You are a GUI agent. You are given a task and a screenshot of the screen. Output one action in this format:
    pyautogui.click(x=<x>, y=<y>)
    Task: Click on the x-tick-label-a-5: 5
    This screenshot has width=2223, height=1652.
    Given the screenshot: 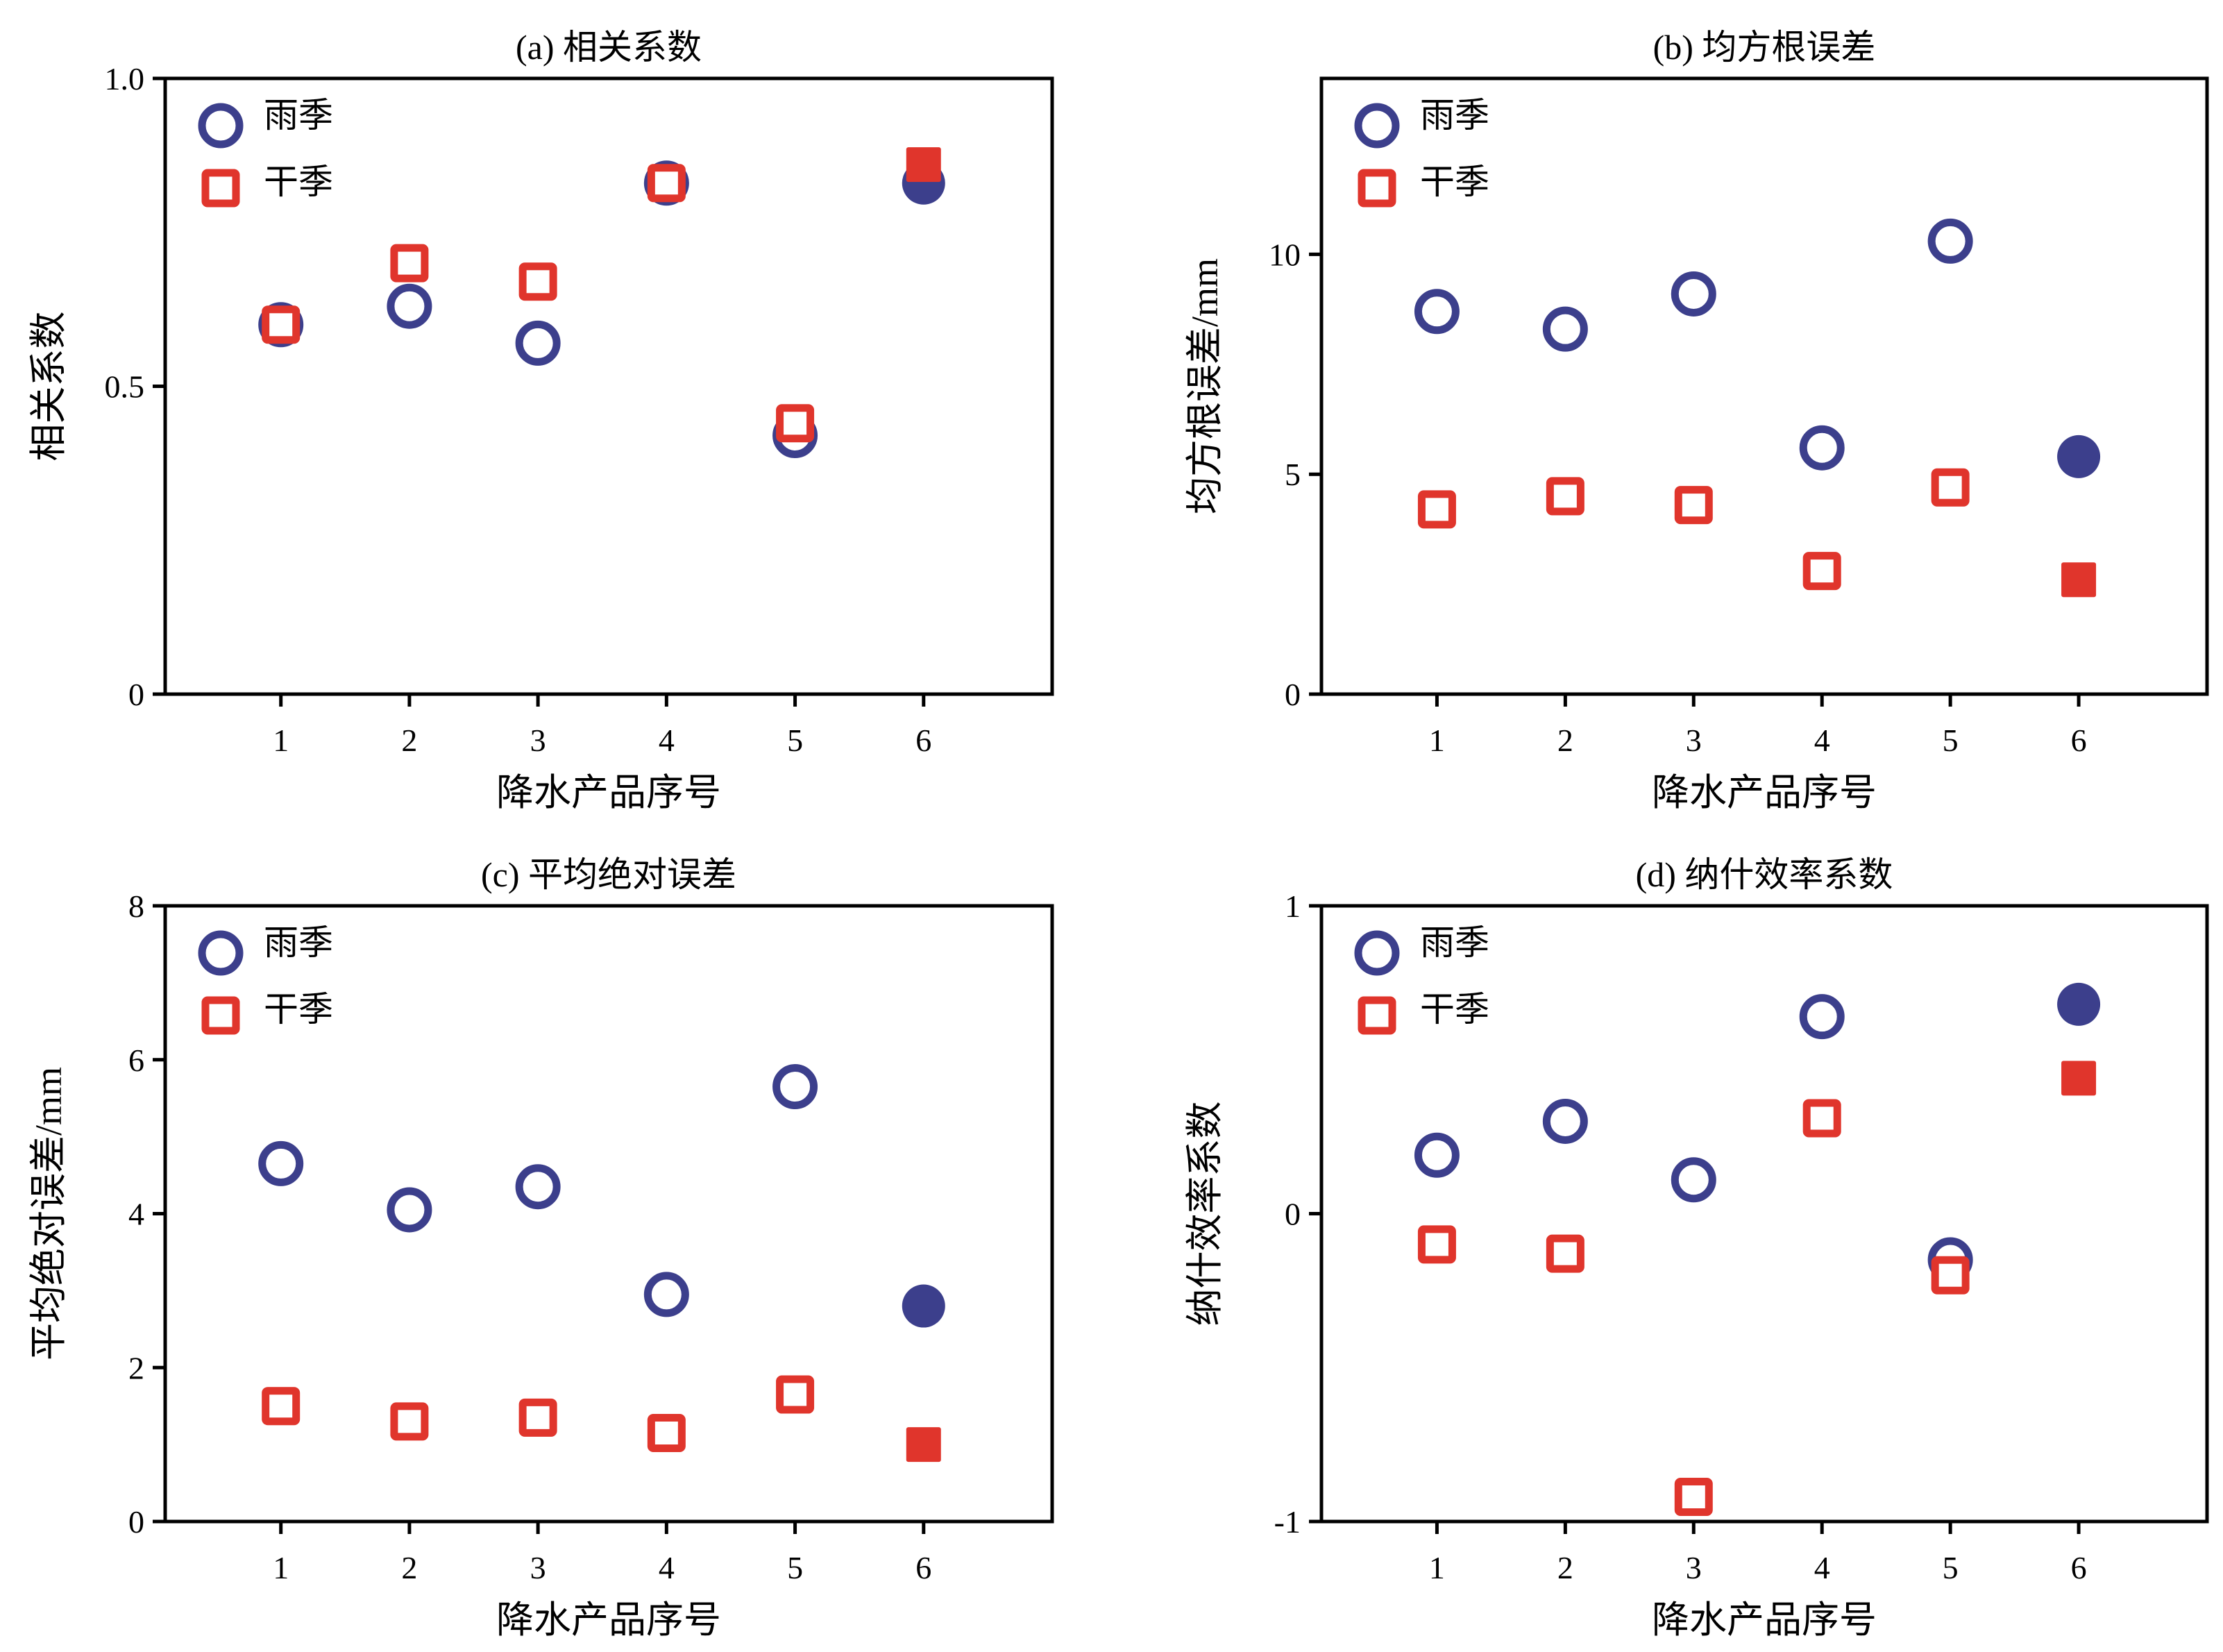 What is the action you would take?
    pyautogui.click(x=795, y=740)
    